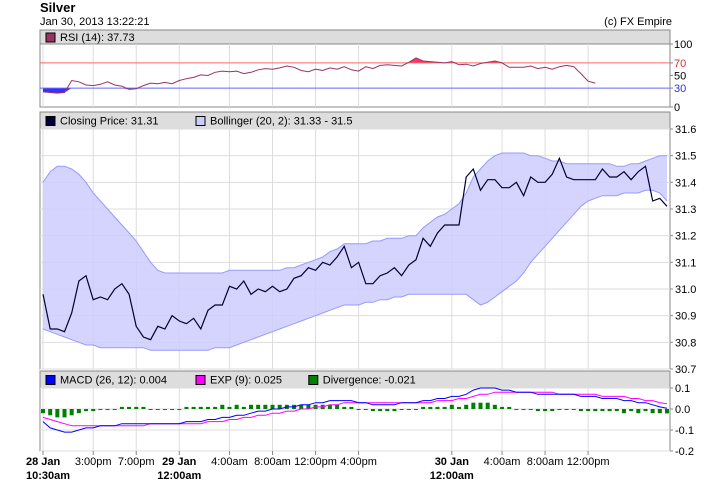  What do you see at coordinates (685, 157) in the screenshot?
I see `price-ytick-1: 31.5` at bounding box center [685, 157].